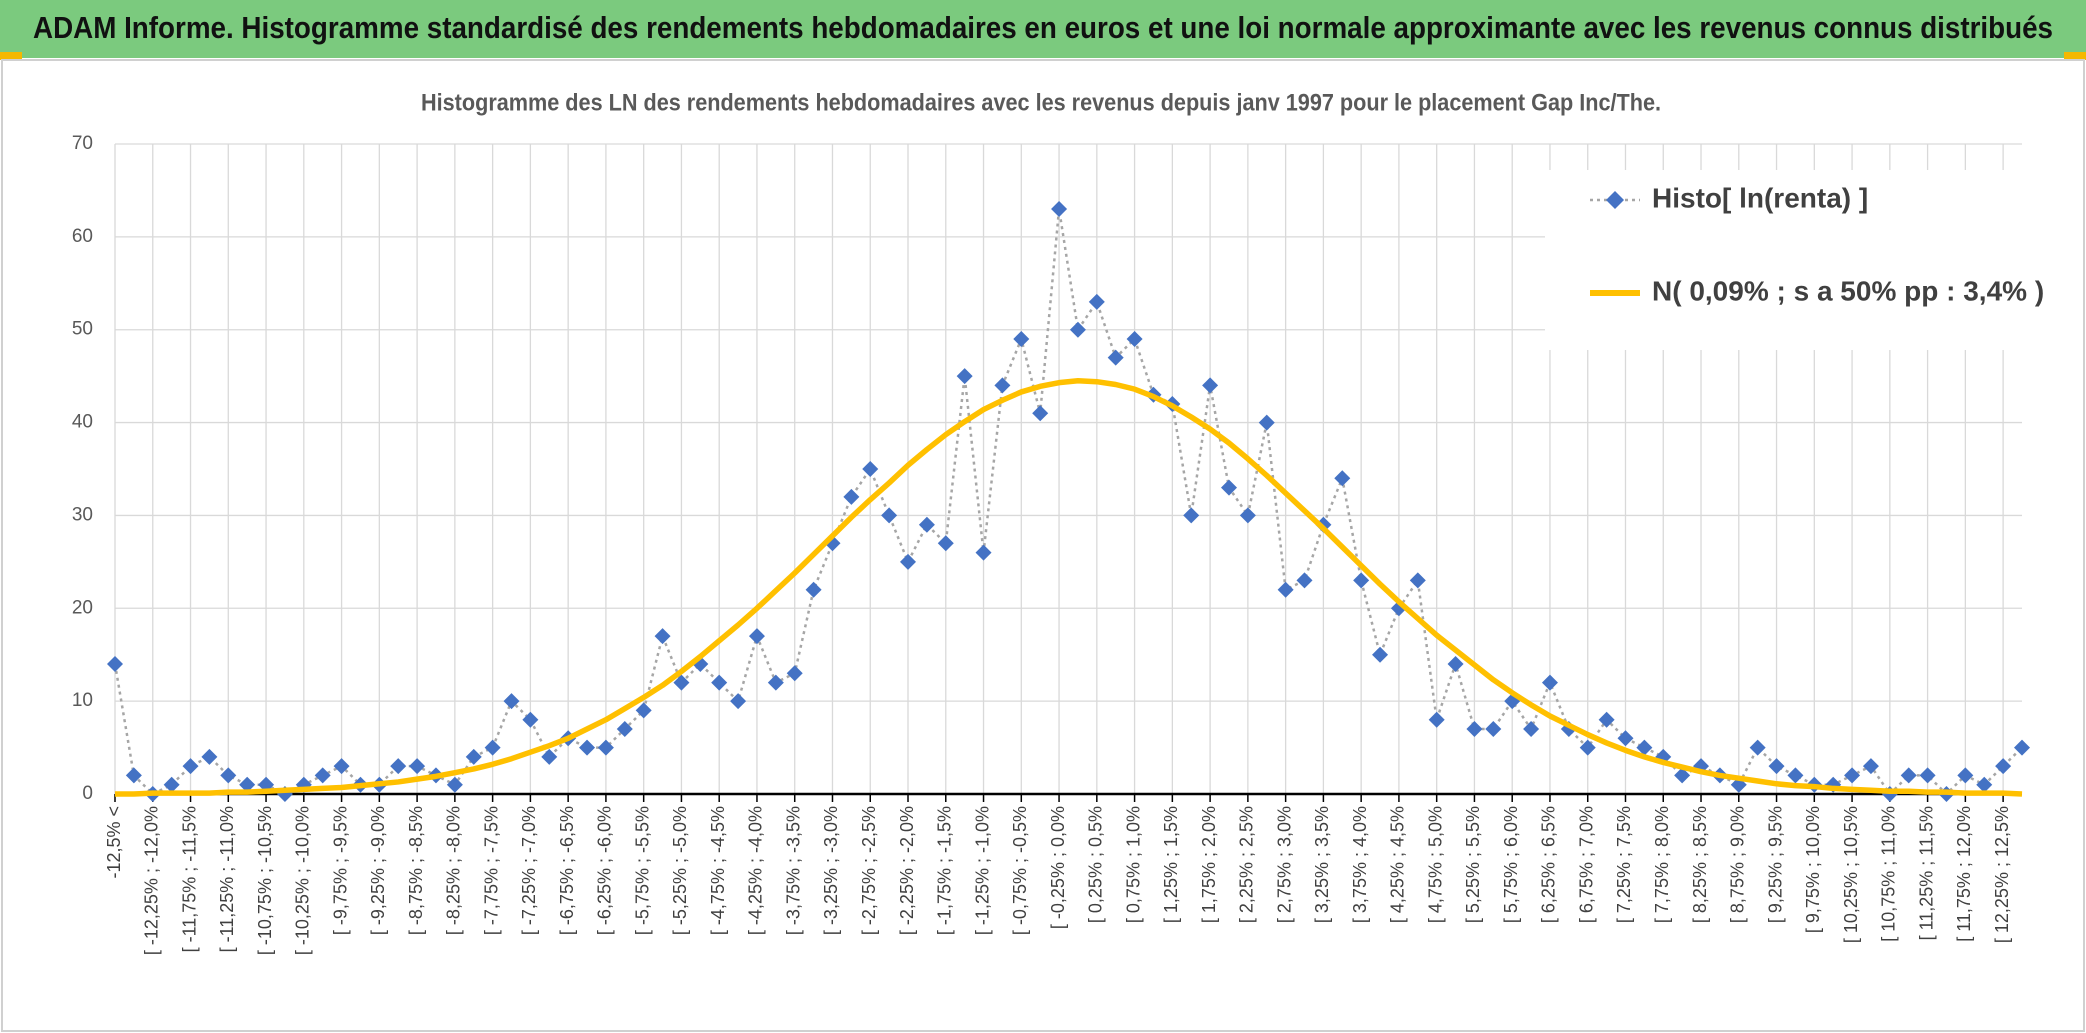 The height and width of the screenshot is (1033, 2086). I want to click on x-tick-label: [ -0,75% ; -0,5%, so click(1020, 870).